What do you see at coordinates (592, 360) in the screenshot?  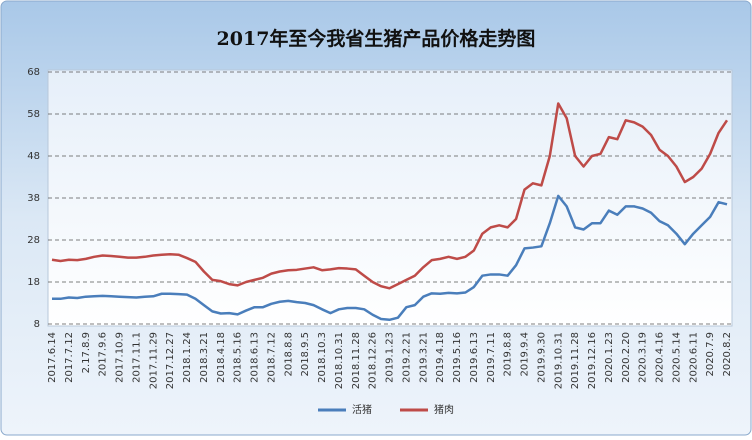 I see `x-tick-label: 2019.12.16` at bounding box center [592, 360].